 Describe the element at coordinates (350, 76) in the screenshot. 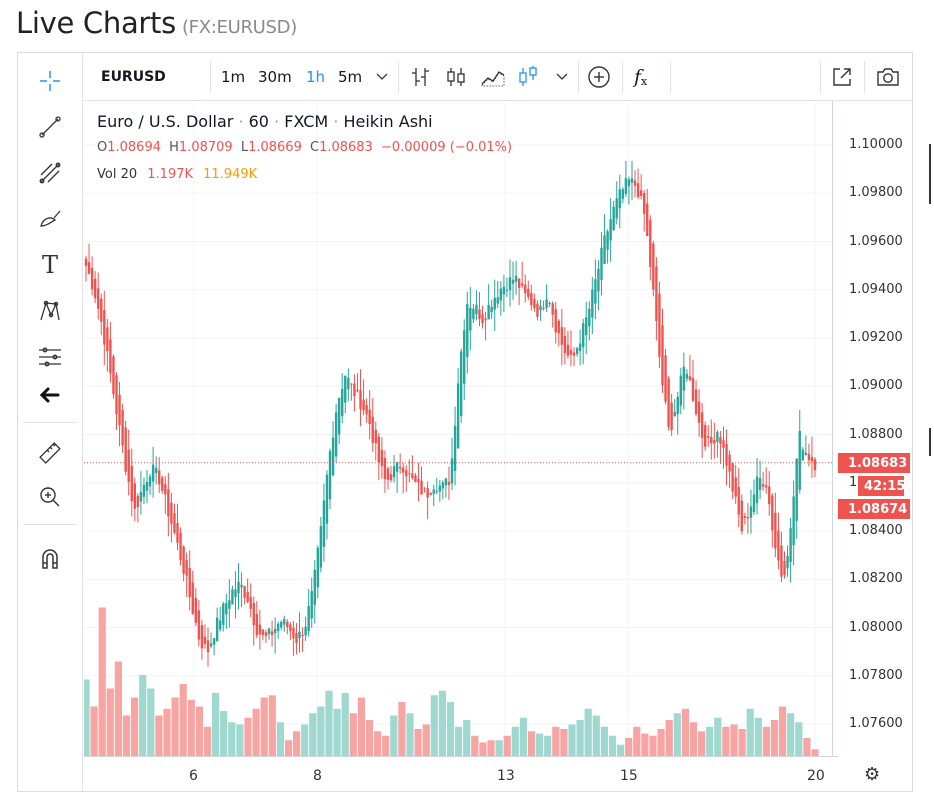

I see `interval-5m: 5m` at that location.